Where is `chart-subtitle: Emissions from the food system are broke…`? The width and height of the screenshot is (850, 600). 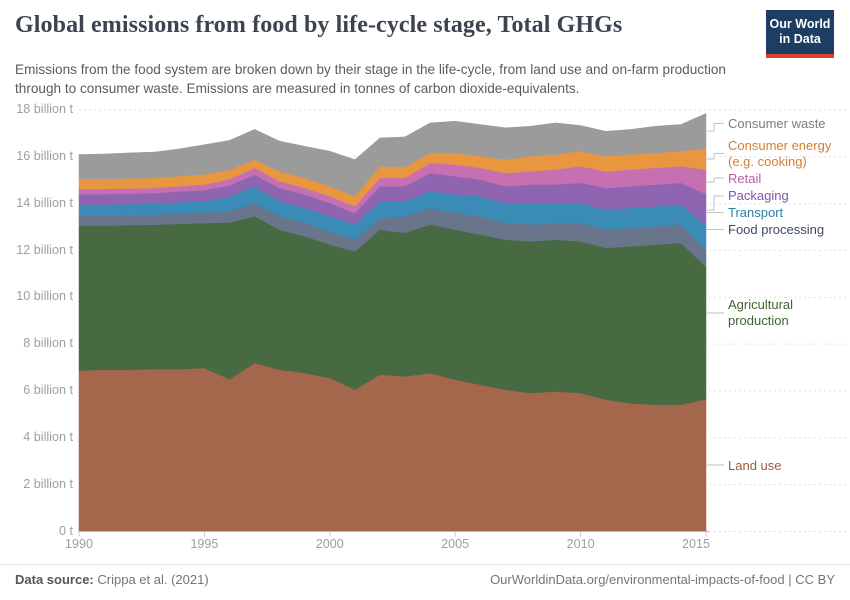
chart-subtitle: Emissions from the food system are broke… is located at coordinates (370, 79).